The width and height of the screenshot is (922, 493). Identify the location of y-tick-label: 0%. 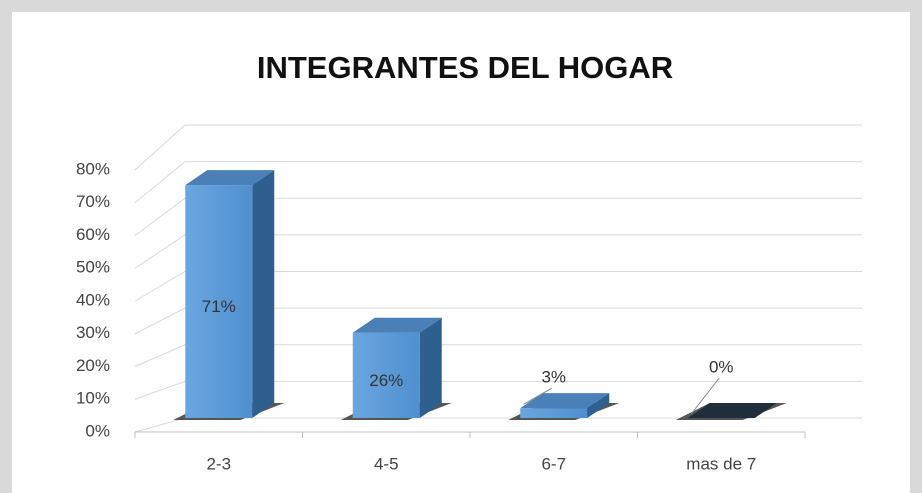
(97, 430).